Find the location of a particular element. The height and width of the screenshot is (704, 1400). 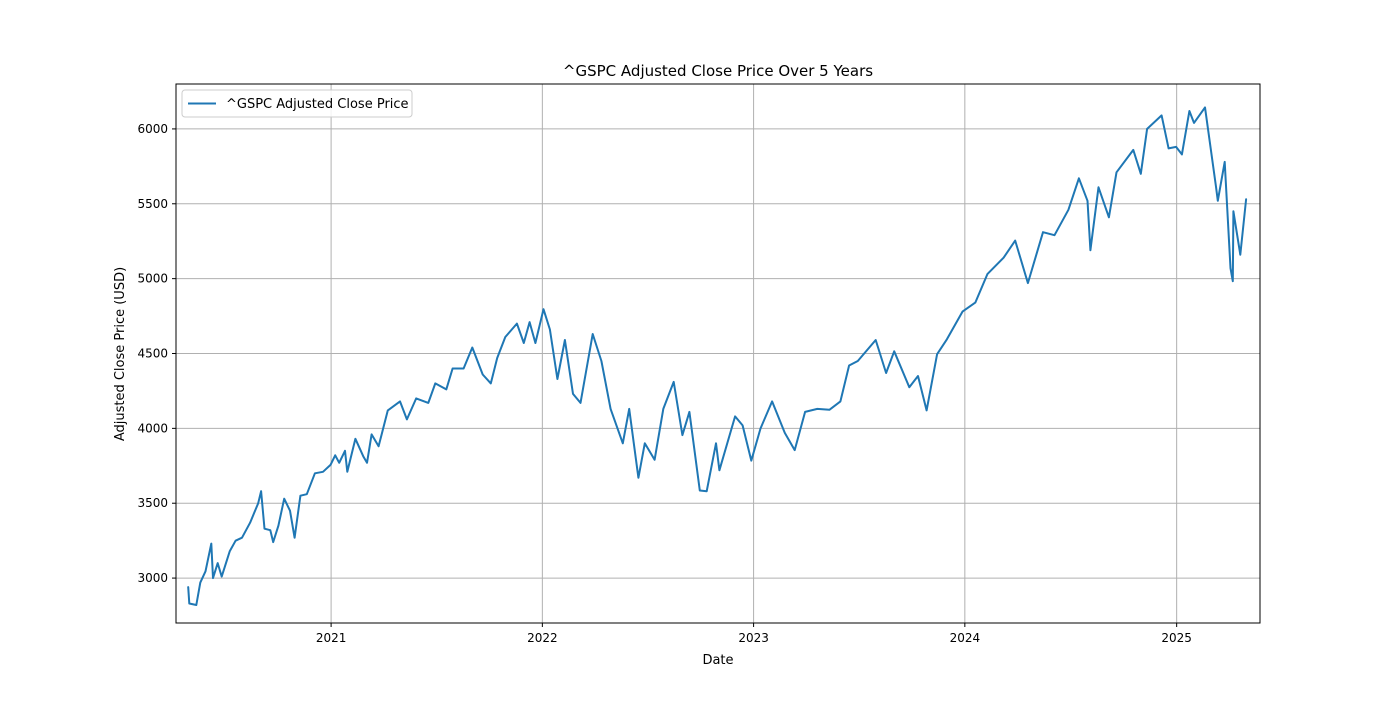

x-tick-label: 2025 is located at coordinates (1176, 638).